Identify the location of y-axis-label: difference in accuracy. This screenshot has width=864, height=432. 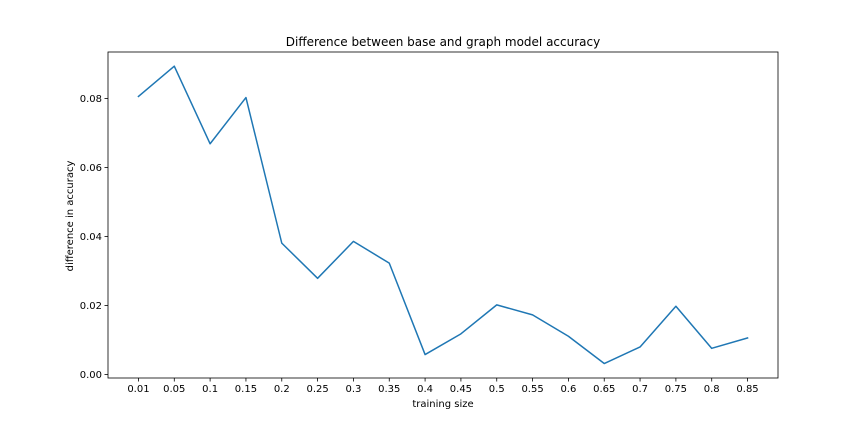
(70, 216).